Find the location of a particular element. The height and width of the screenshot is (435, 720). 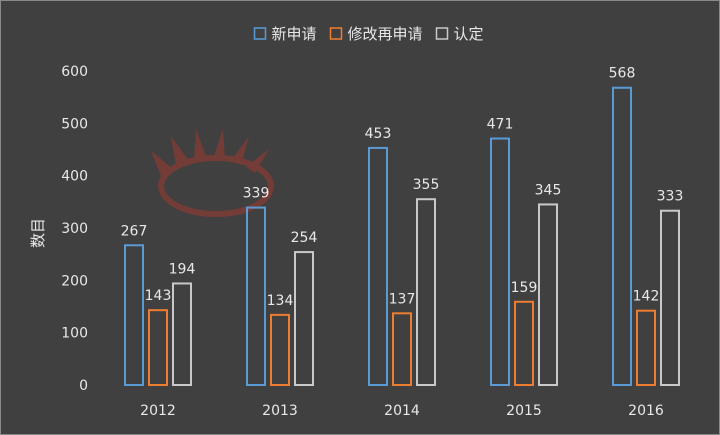

y-axis-ticks: 0 100 200 300 400 500 600 is located at coordinates (74, 229).